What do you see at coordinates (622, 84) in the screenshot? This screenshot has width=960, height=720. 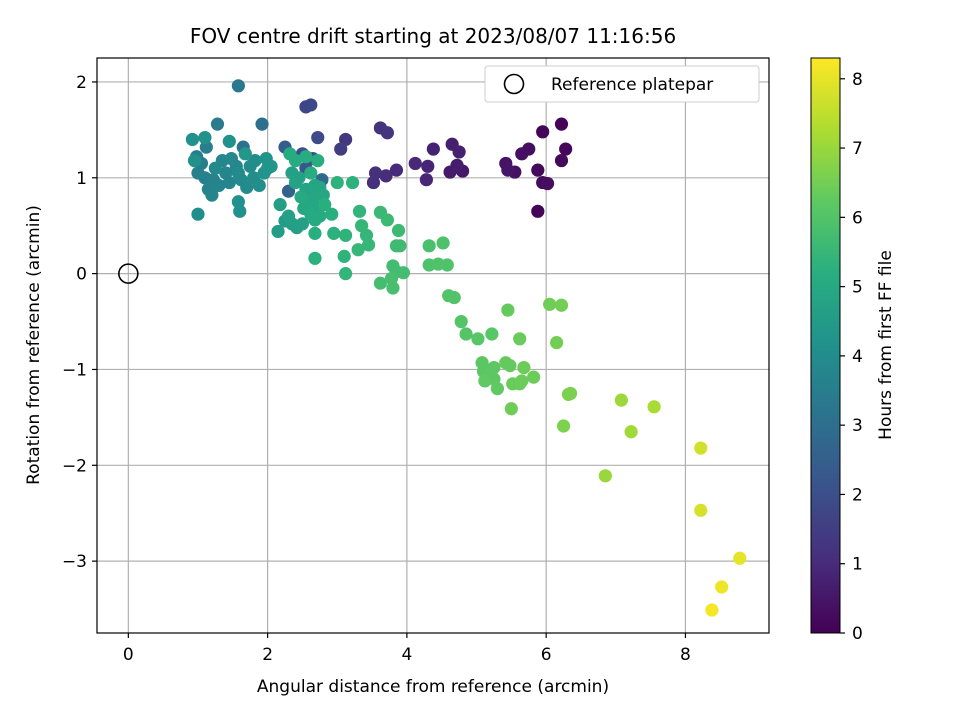 I see `legend: Reference platepar` at bounding box center [622, 84].